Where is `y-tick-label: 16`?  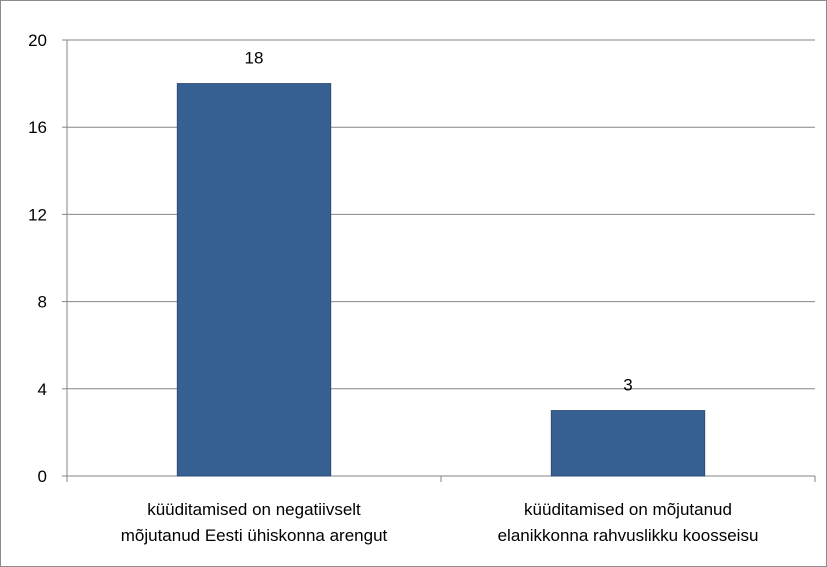 y-tick-label: 16 is located at coordinates (37, 127).